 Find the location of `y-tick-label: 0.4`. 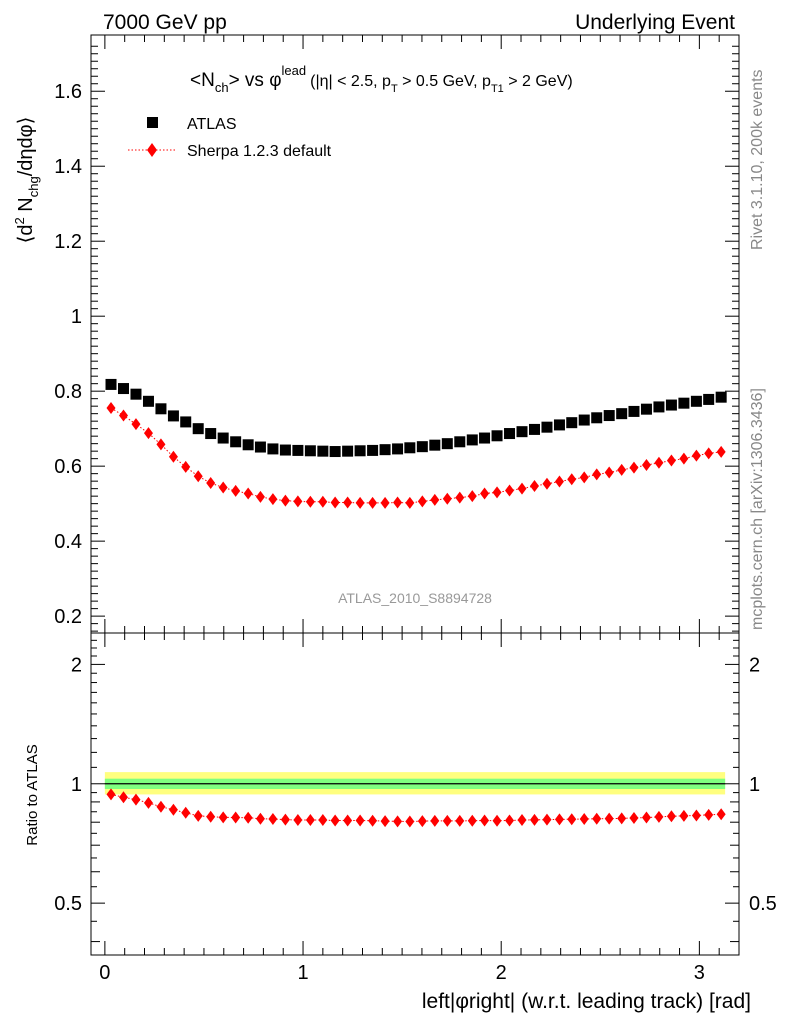

y-tick-label: 0.4 is located at coordinates (68, 542).